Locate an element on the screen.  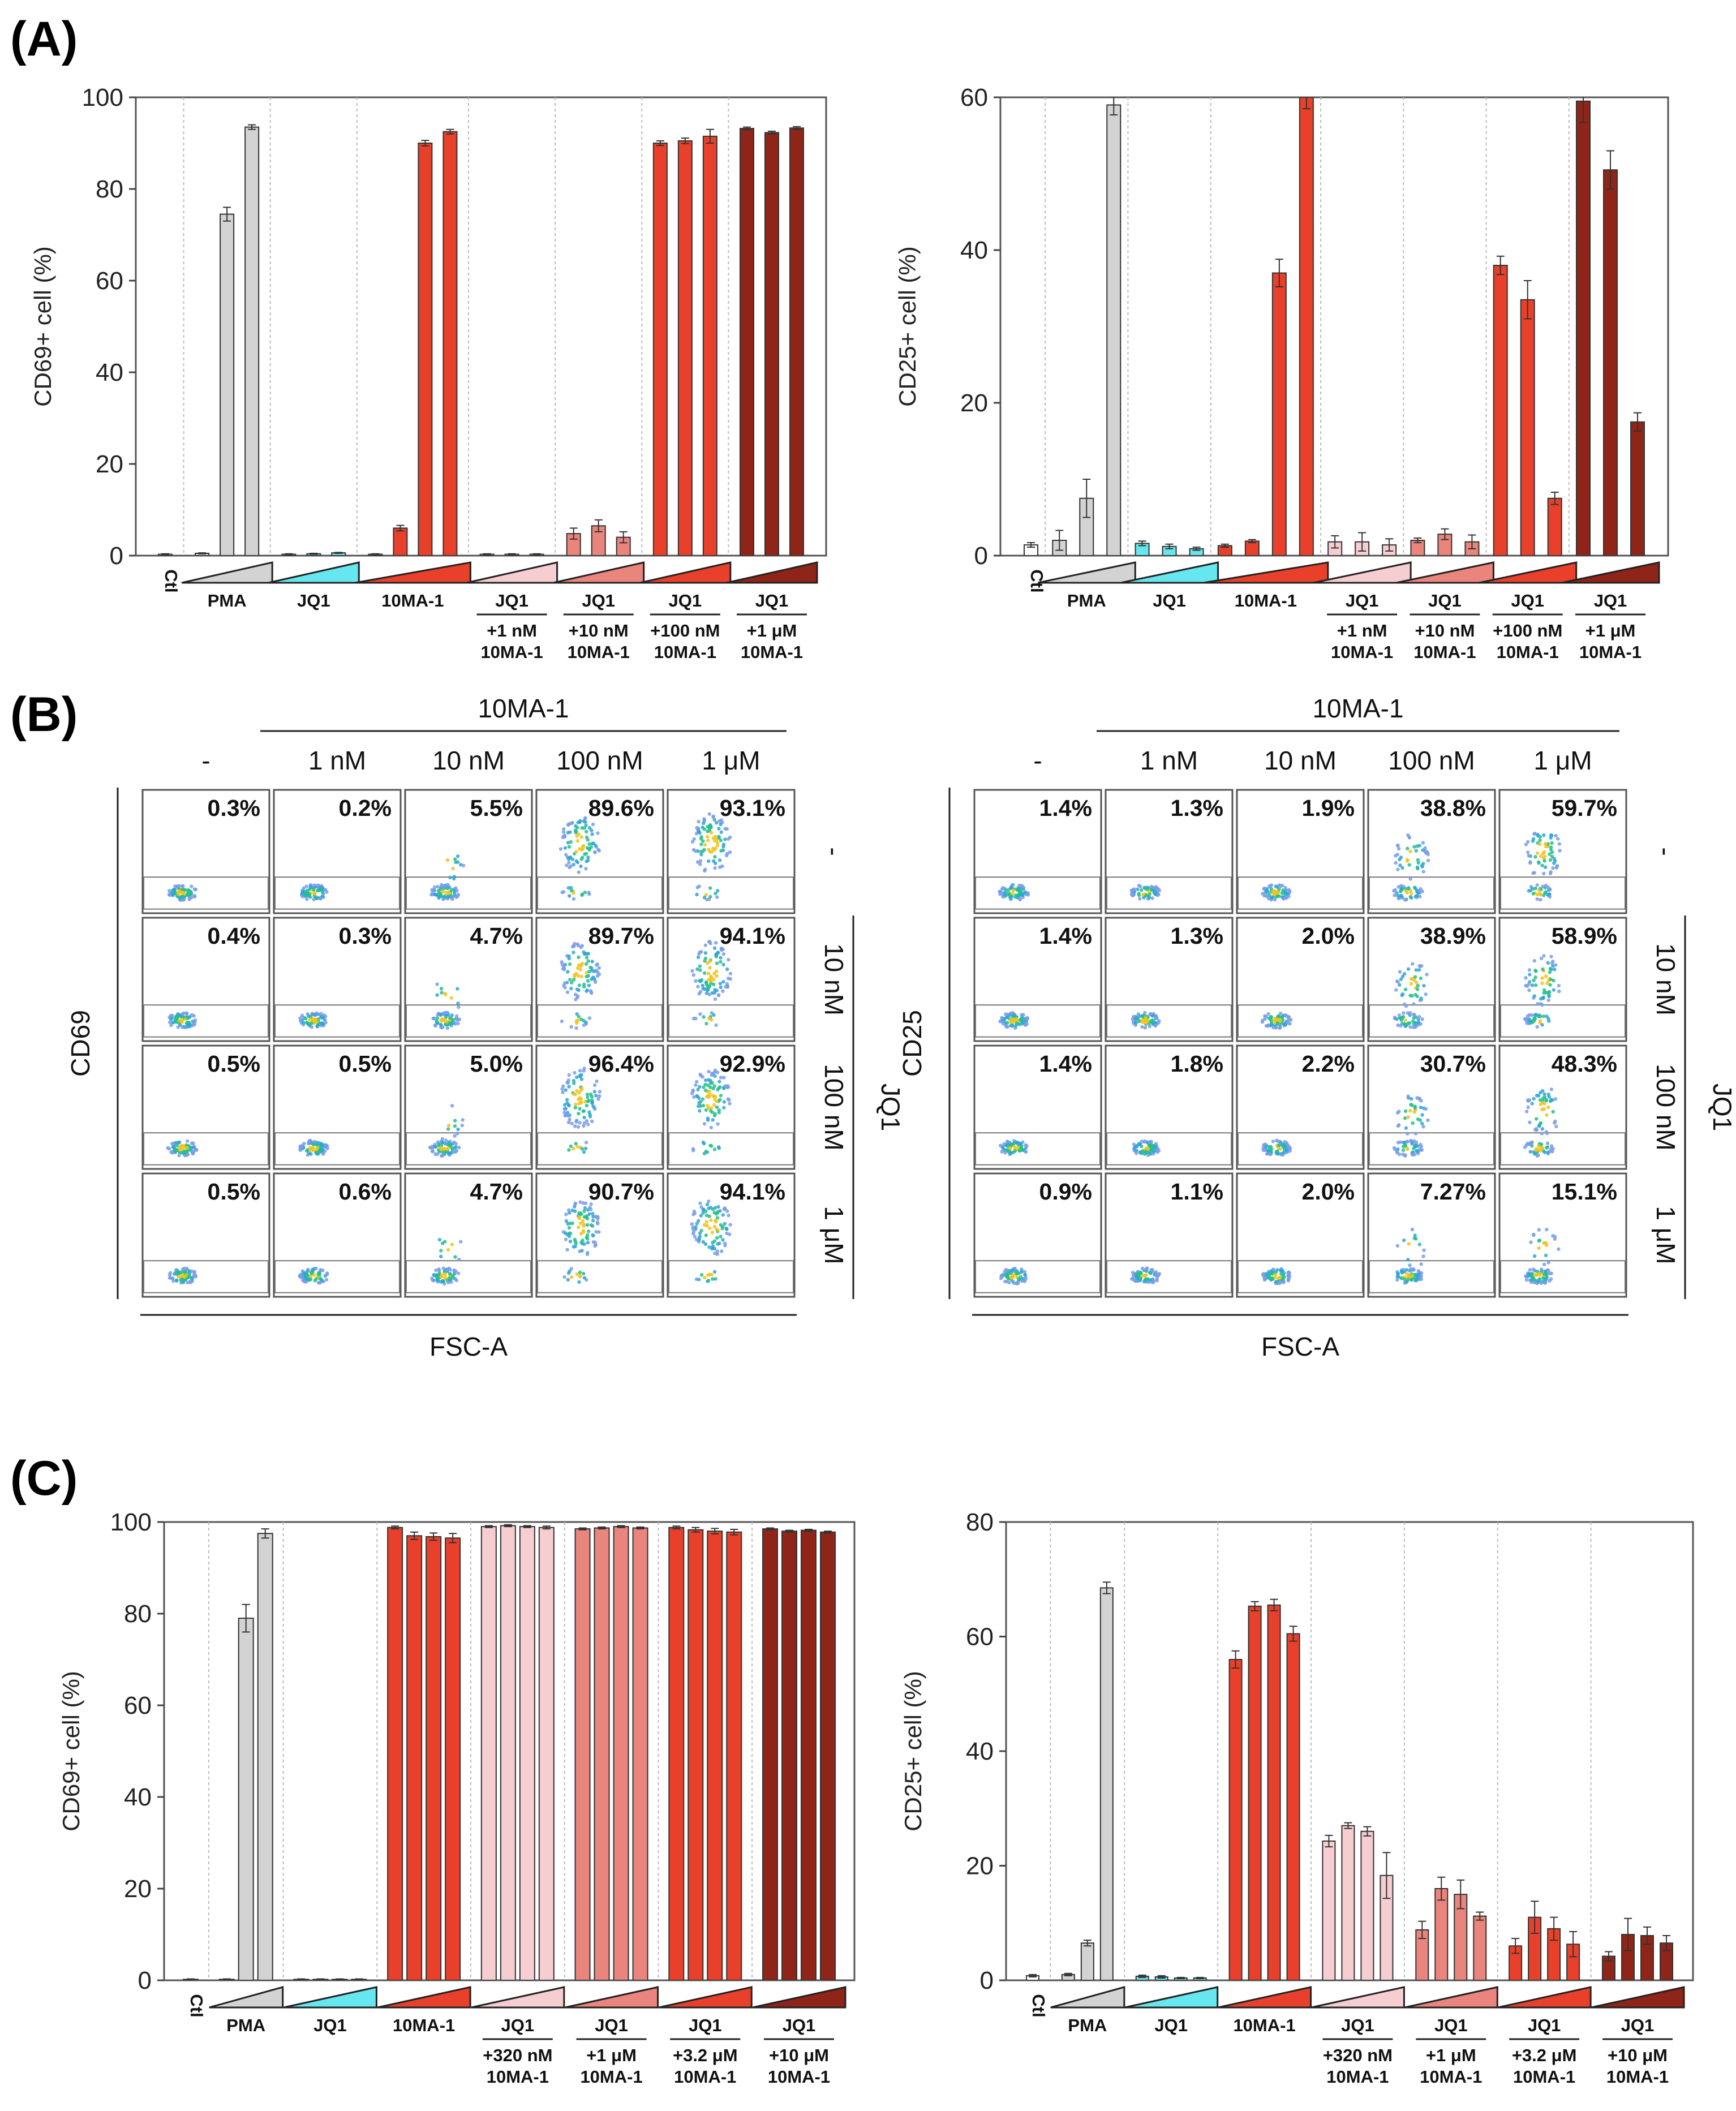
group-label: 10MA-1 is located at coordinates (424, 2025).